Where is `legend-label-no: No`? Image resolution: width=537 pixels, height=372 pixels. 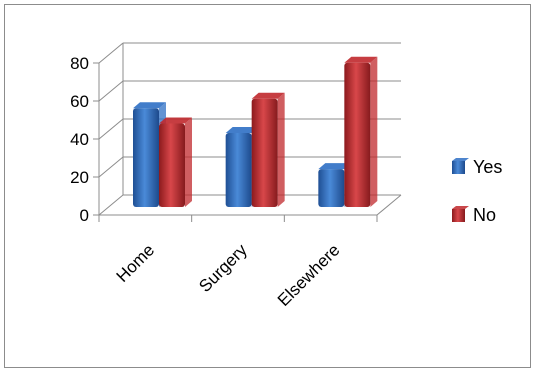 legend-label-no: No is located at coordinates (484, 215).